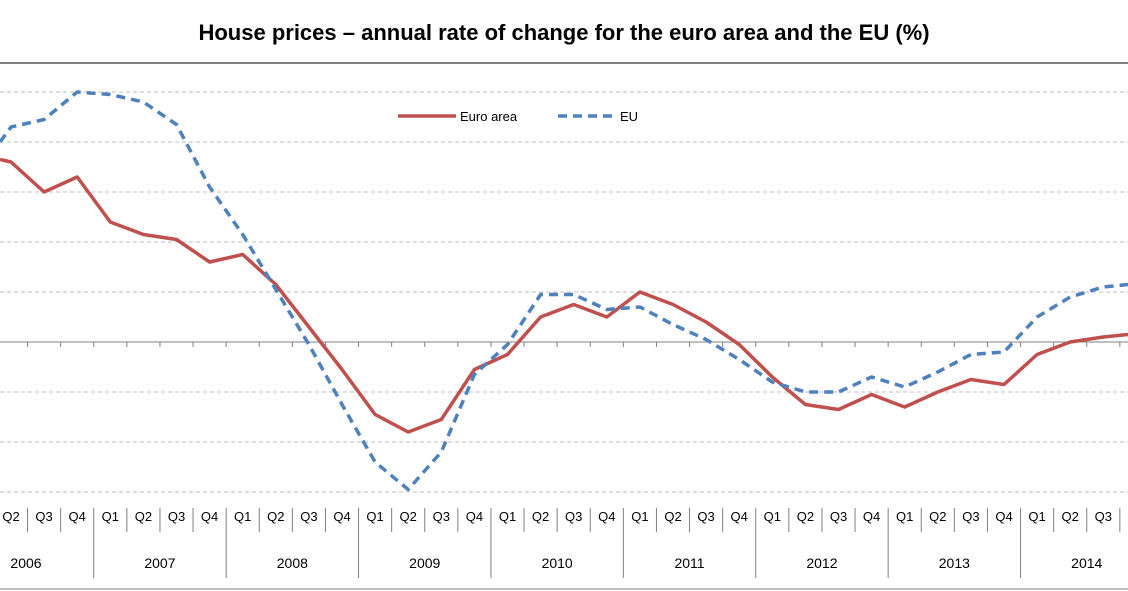  I want to click on year-tick-label: 2008, so click(292, 563).